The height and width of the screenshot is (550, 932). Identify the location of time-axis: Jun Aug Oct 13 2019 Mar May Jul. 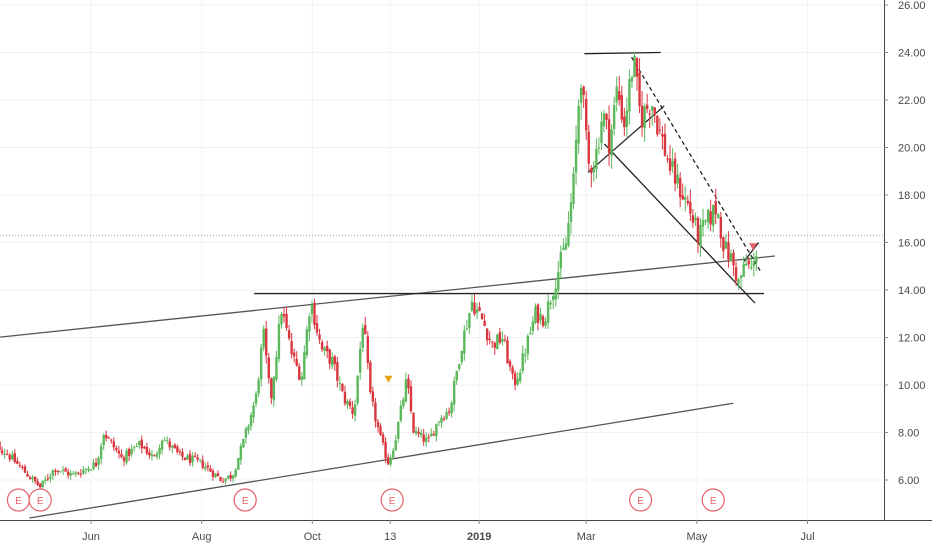
(448, 531).